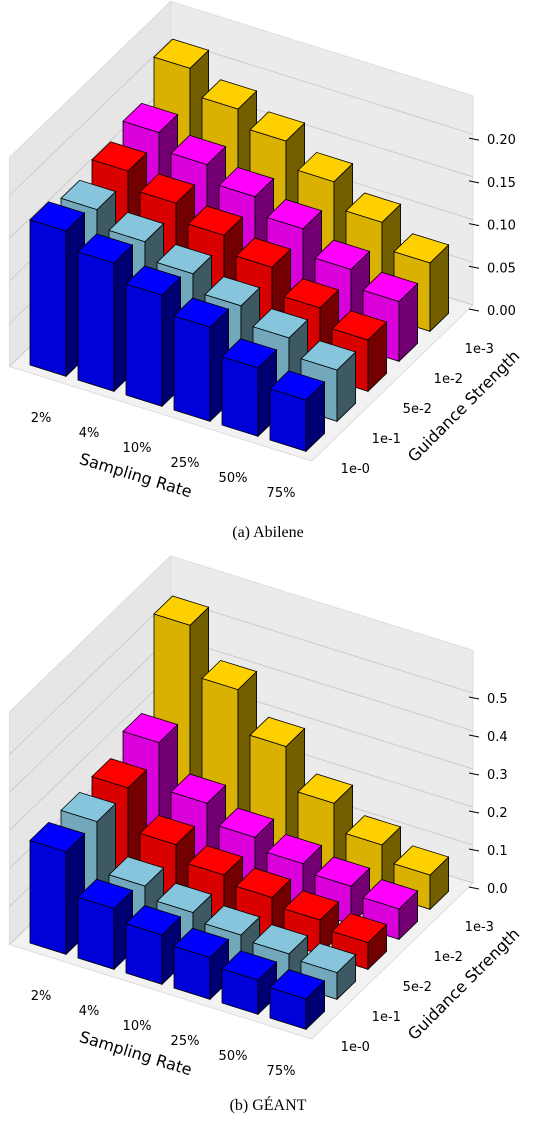 The image size is (536, 1124). Describe the element at coordinates (268, 1104) in the screenshot. I see `caption: (b) GÉANT` at that location.